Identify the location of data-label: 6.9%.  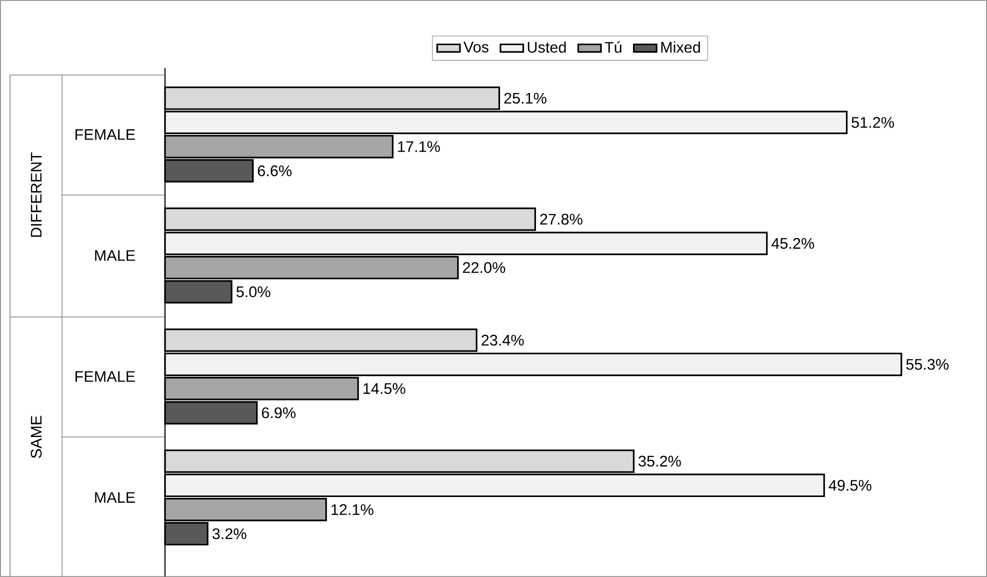
(279, 412).